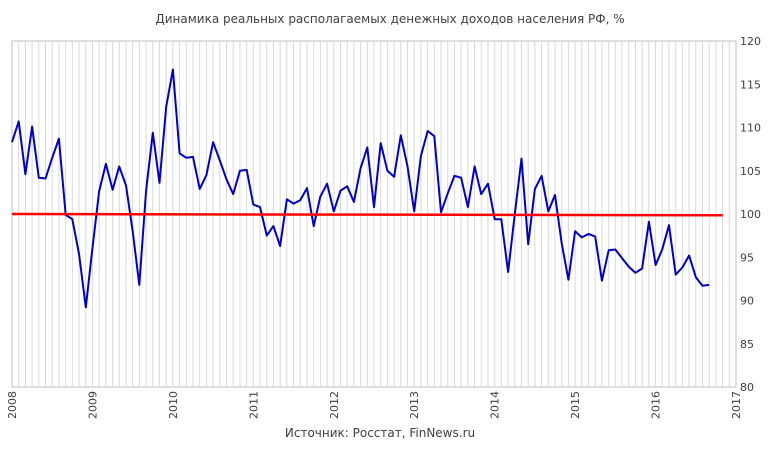 Image resolution: width=780 pixels, height=453 pixels. I want to click on y-tick-label: 80, so click(747, 387).